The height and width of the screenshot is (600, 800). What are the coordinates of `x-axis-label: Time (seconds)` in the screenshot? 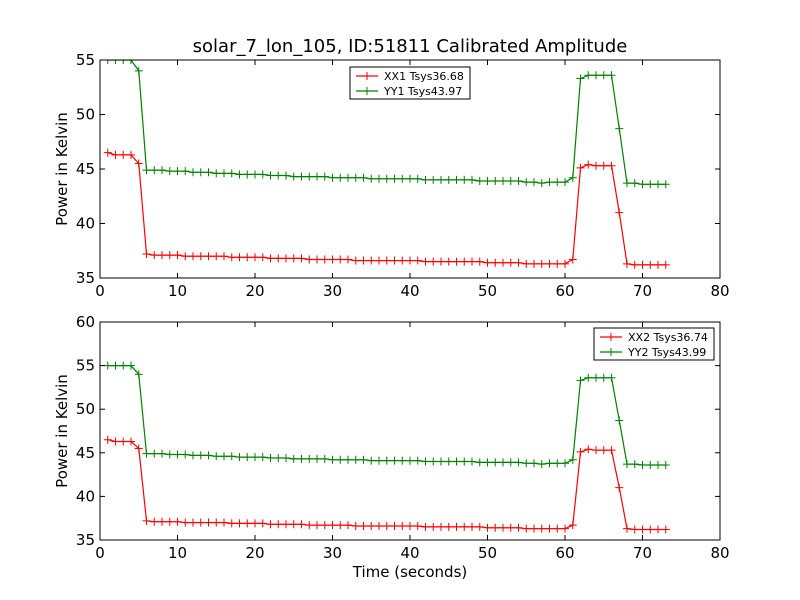 It's located at (410, 572).